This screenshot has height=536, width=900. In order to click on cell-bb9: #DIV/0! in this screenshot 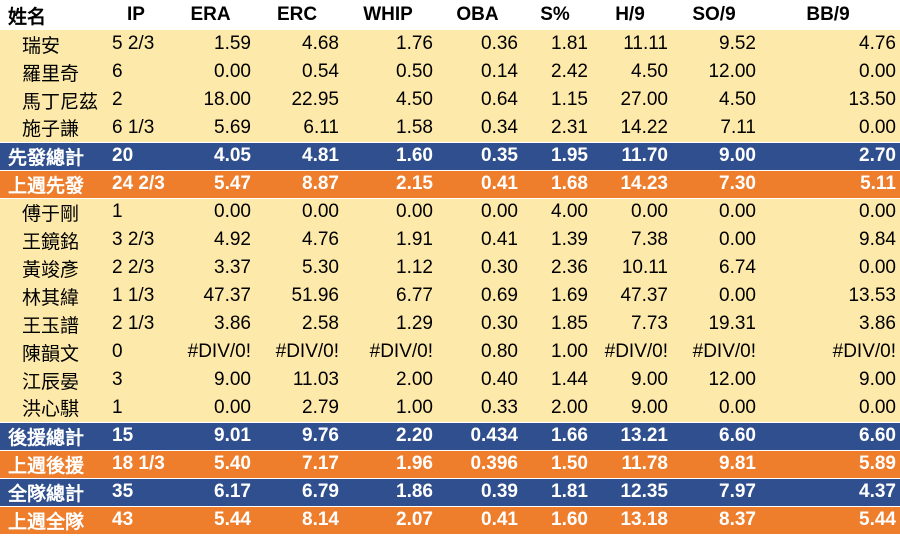, I will do `click(830, 352)`.